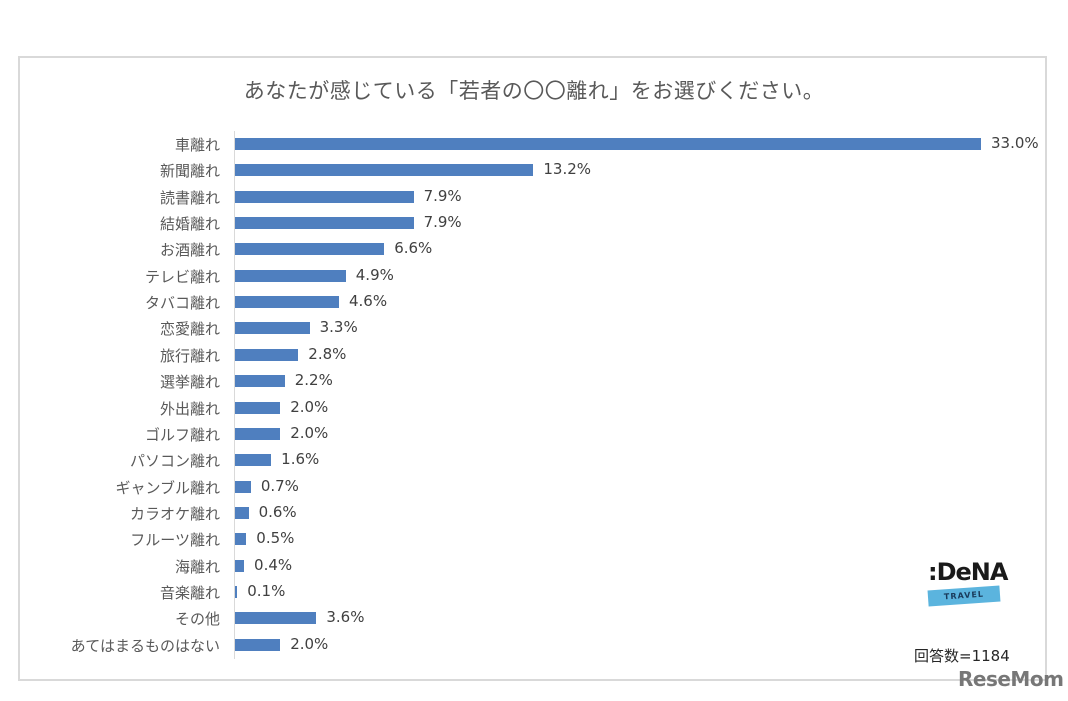 The width and height of the screenshot is (1068, 701). What do you see at coordinates (968, 572) in the screenshot?
I see `logo-brand-text: :DeNA` at bounding box center [968, 572].